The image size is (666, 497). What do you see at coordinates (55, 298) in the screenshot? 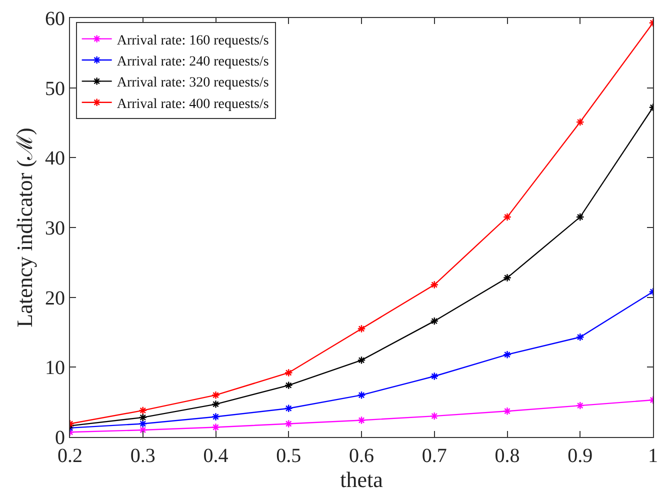
I see `y-tick-label: 20` at bounding box center [55, 298].